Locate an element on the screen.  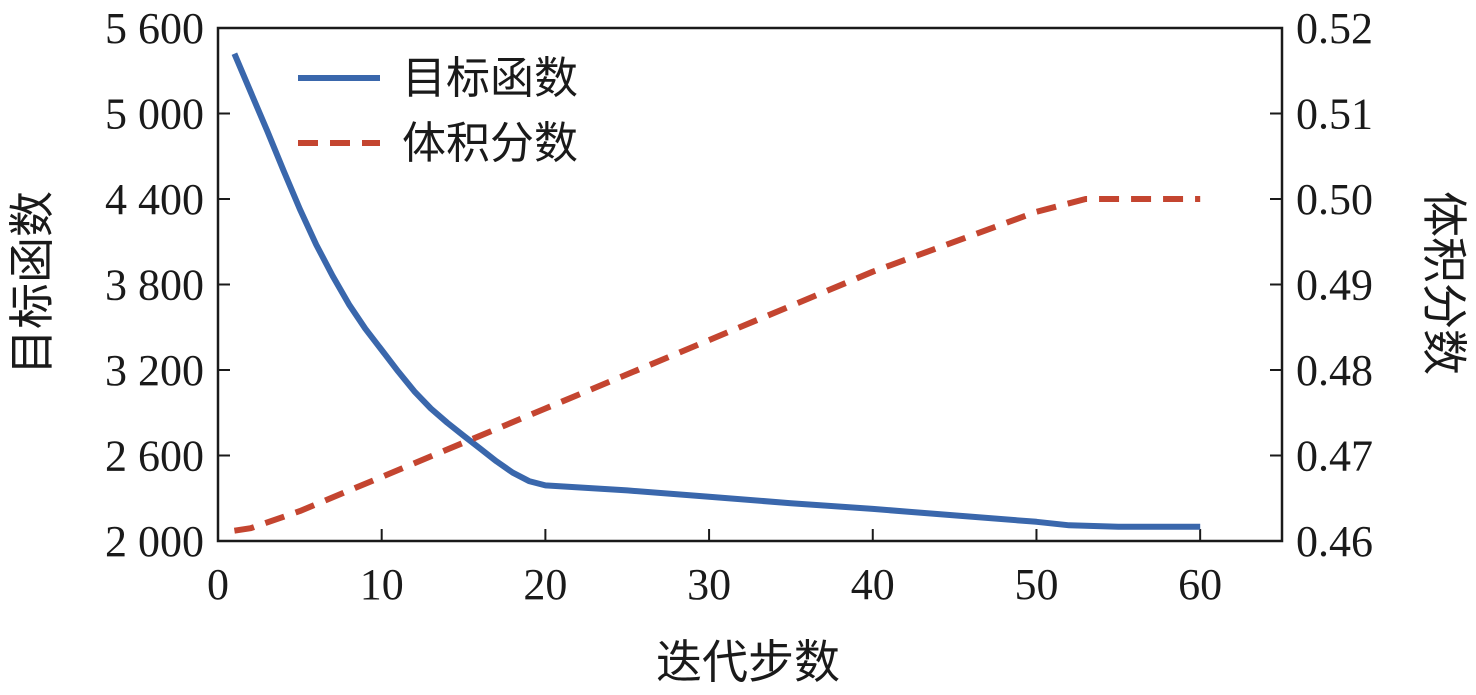
x-axis-ticks: 0 10 20 30 40 50 60 is located at coordinates (714, 569).